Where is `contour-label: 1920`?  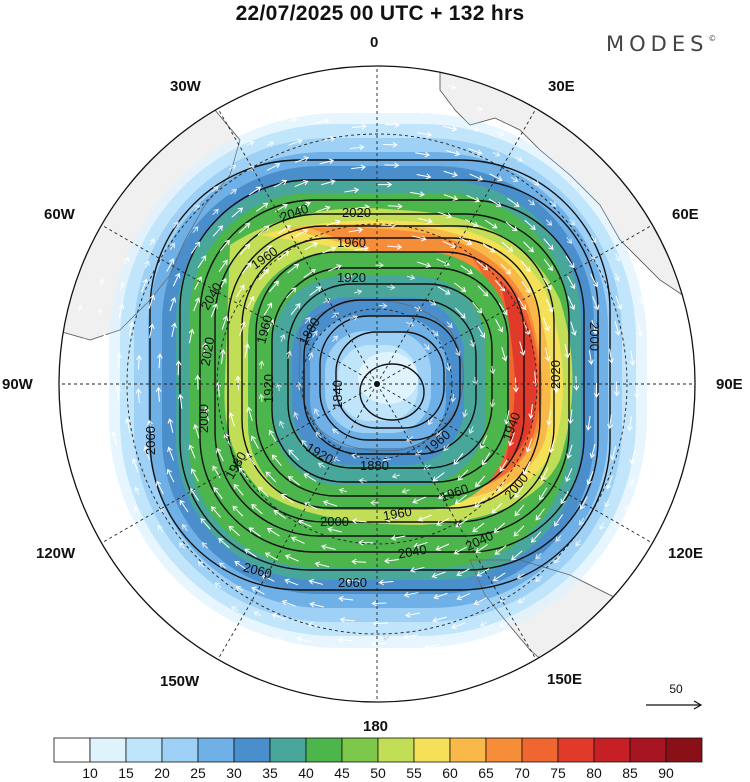 contour-label: 1920 is located at coordinates (351, 277).